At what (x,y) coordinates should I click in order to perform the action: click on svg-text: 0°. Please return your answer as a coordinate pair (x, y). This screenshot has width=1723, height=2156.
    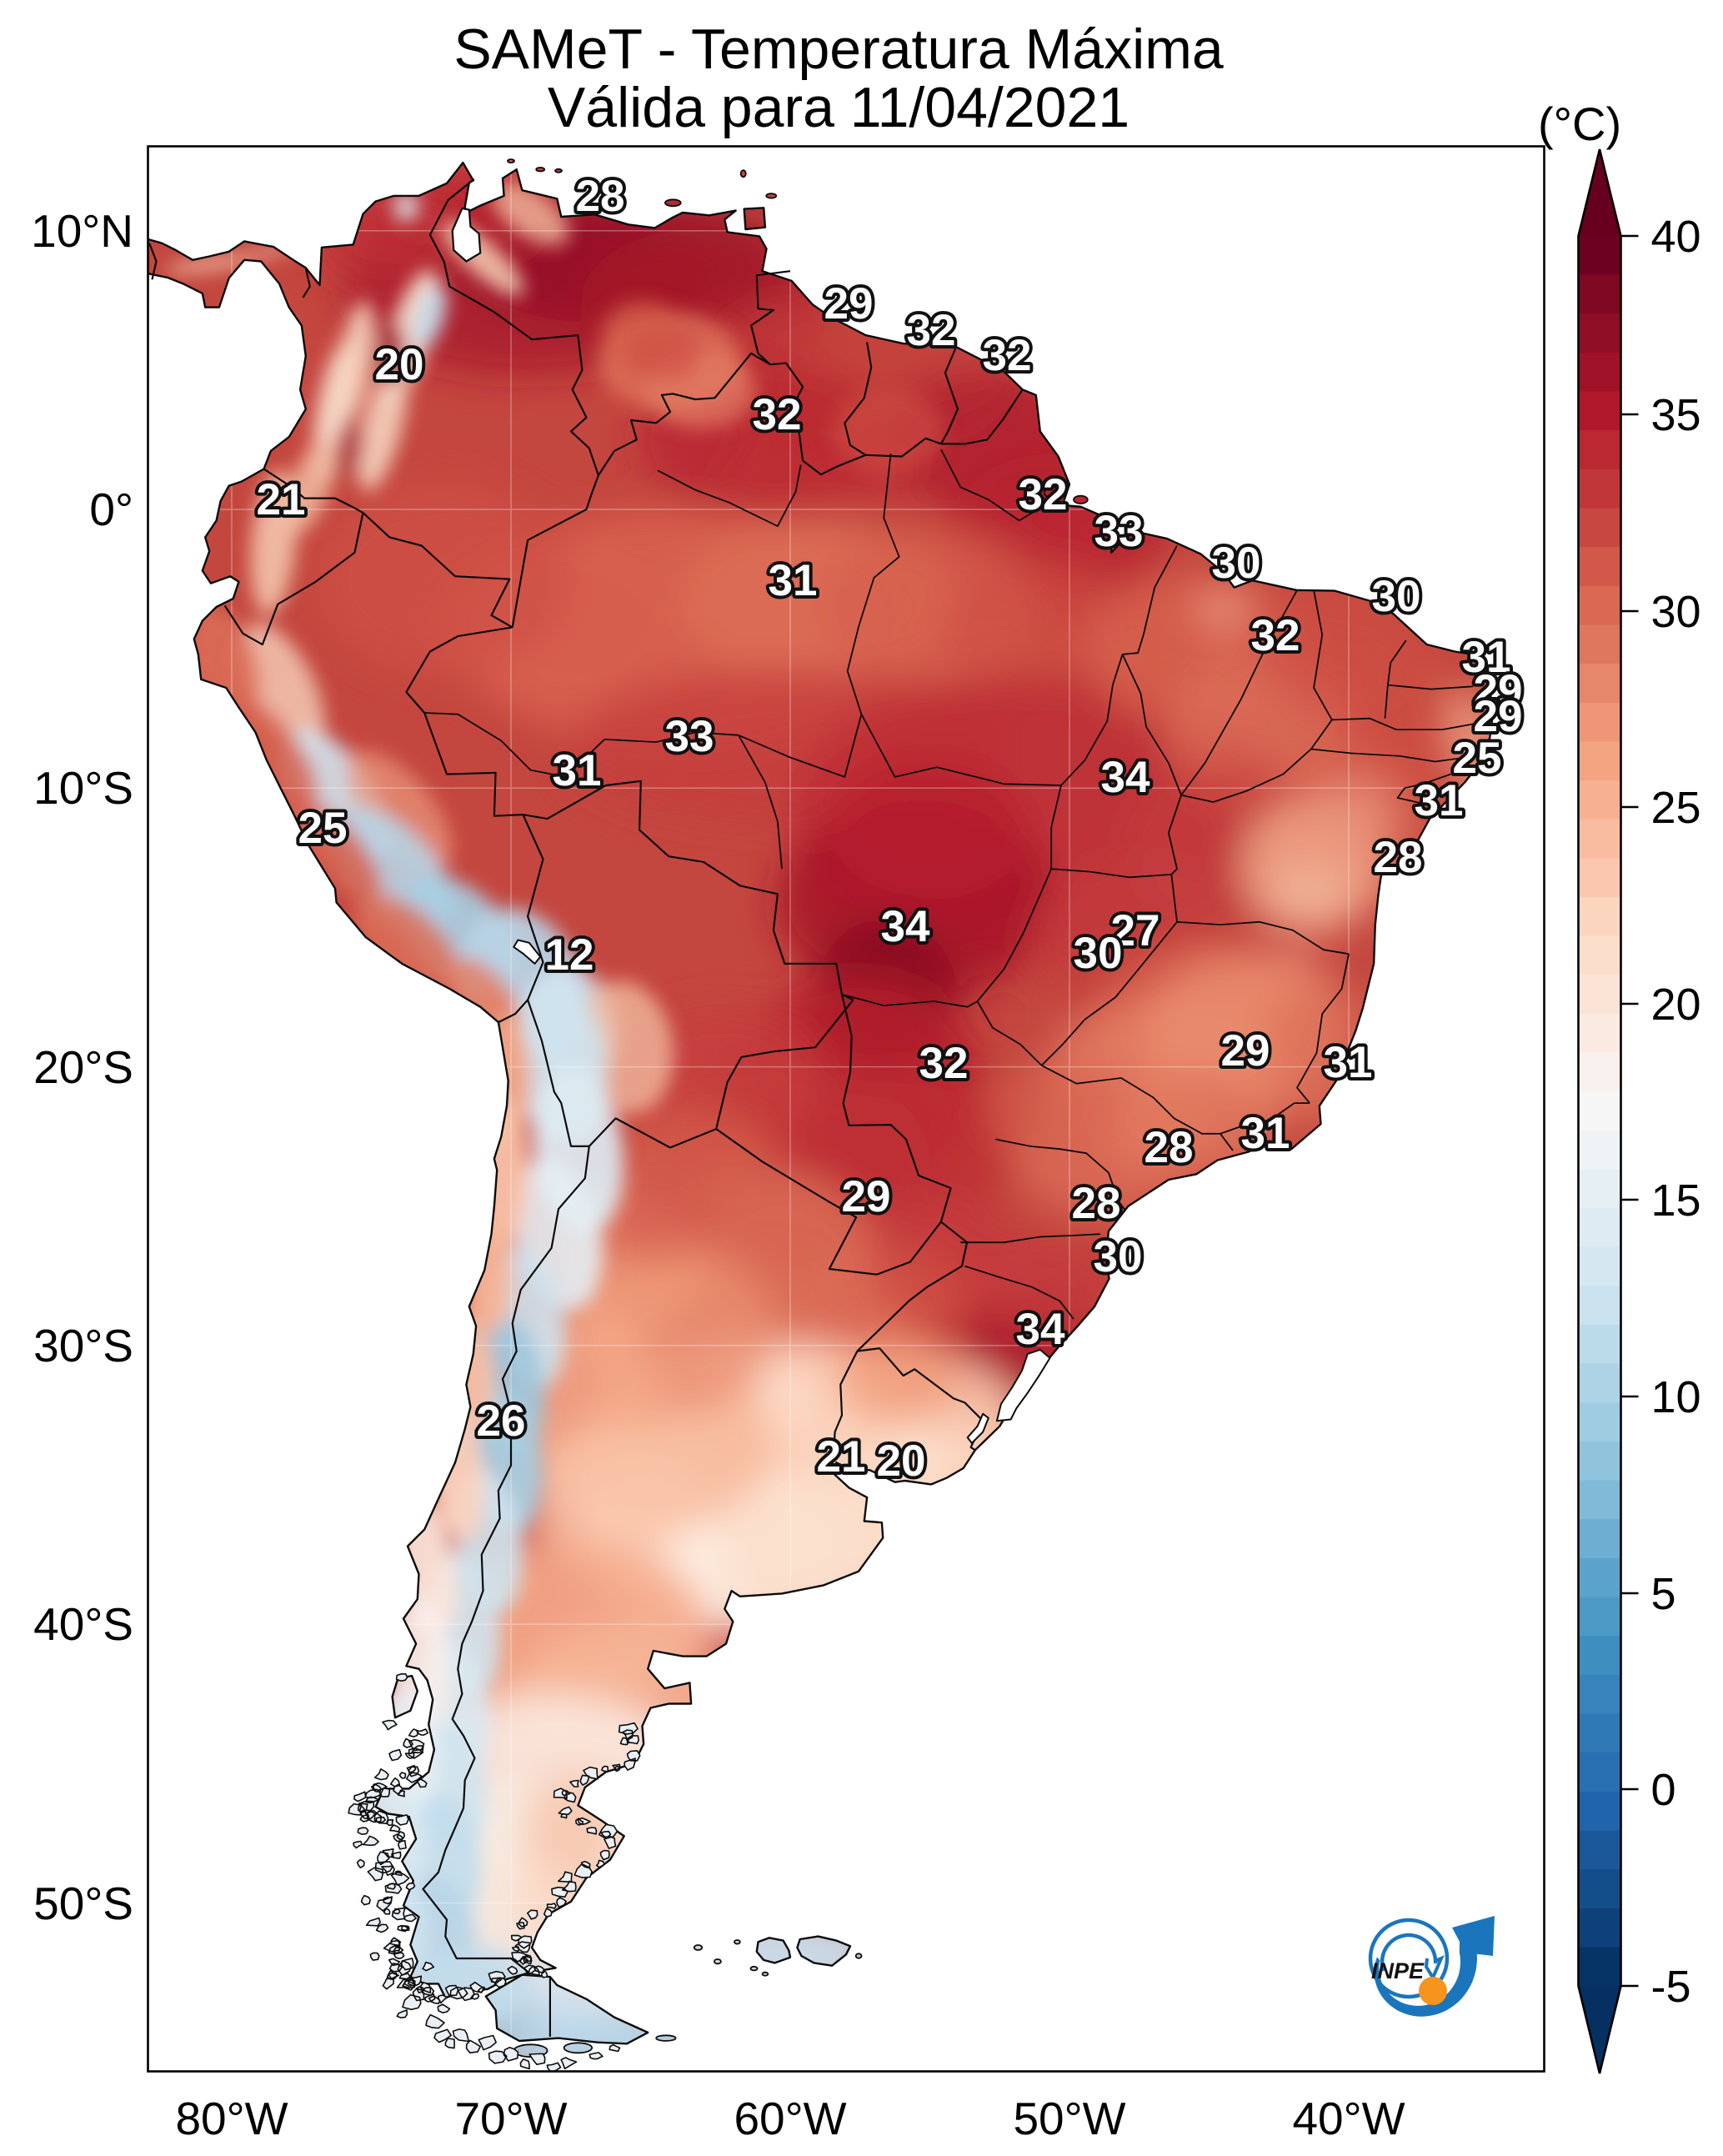
    Looking at the image, I should click on (111, 510).